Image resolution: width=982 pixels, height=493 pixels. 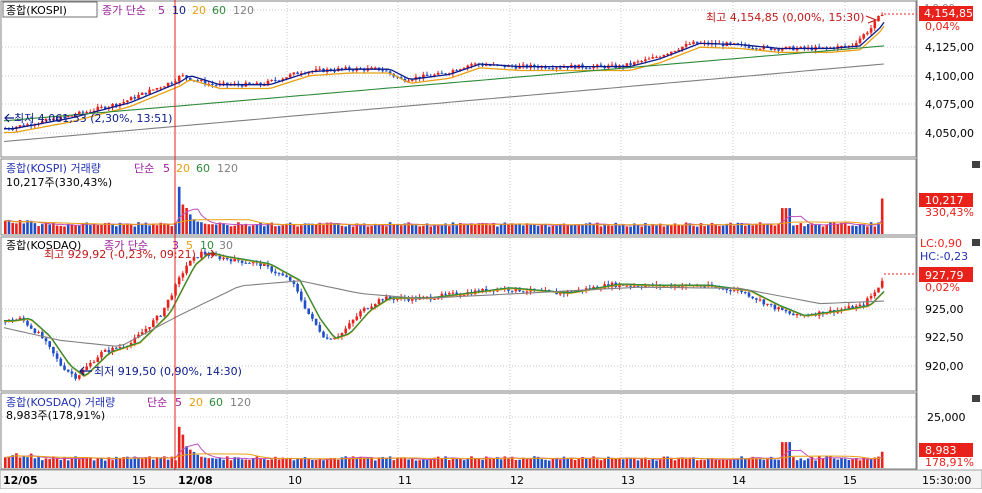 I want to click on kosdaq-legend-5: 5, so click(x=189, y=245).